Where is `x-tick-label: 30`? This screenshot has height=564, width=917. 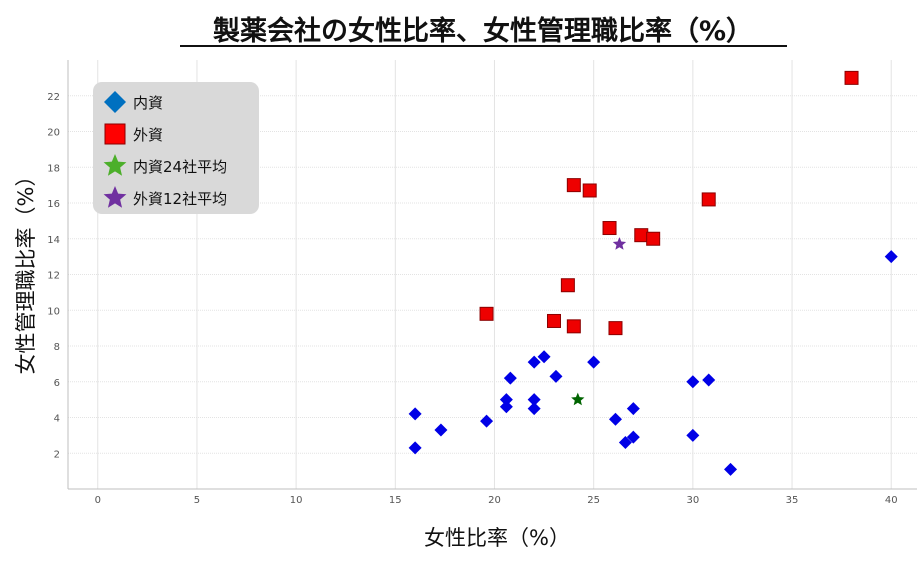 x-tick-label: 30 is located at coordinates (692, 500).